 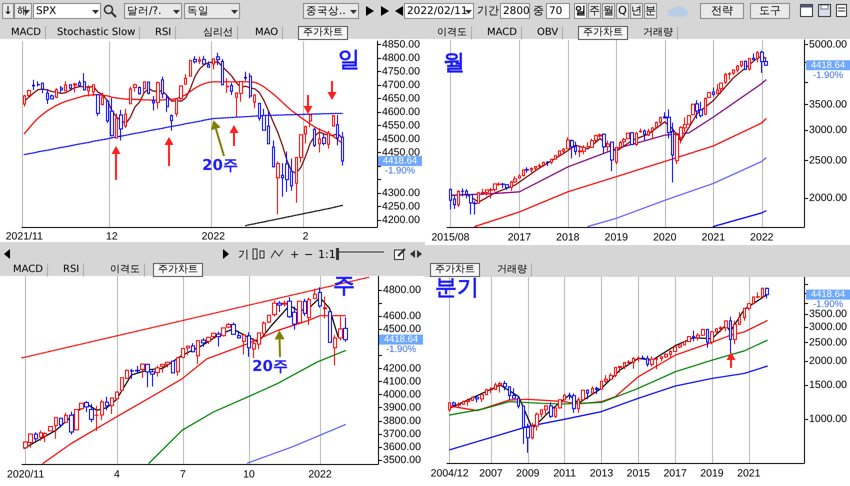 What do you see at coordinates (267, 33) in the screenshot?
I see `tab: MAO` at bounding box center [267, 33].